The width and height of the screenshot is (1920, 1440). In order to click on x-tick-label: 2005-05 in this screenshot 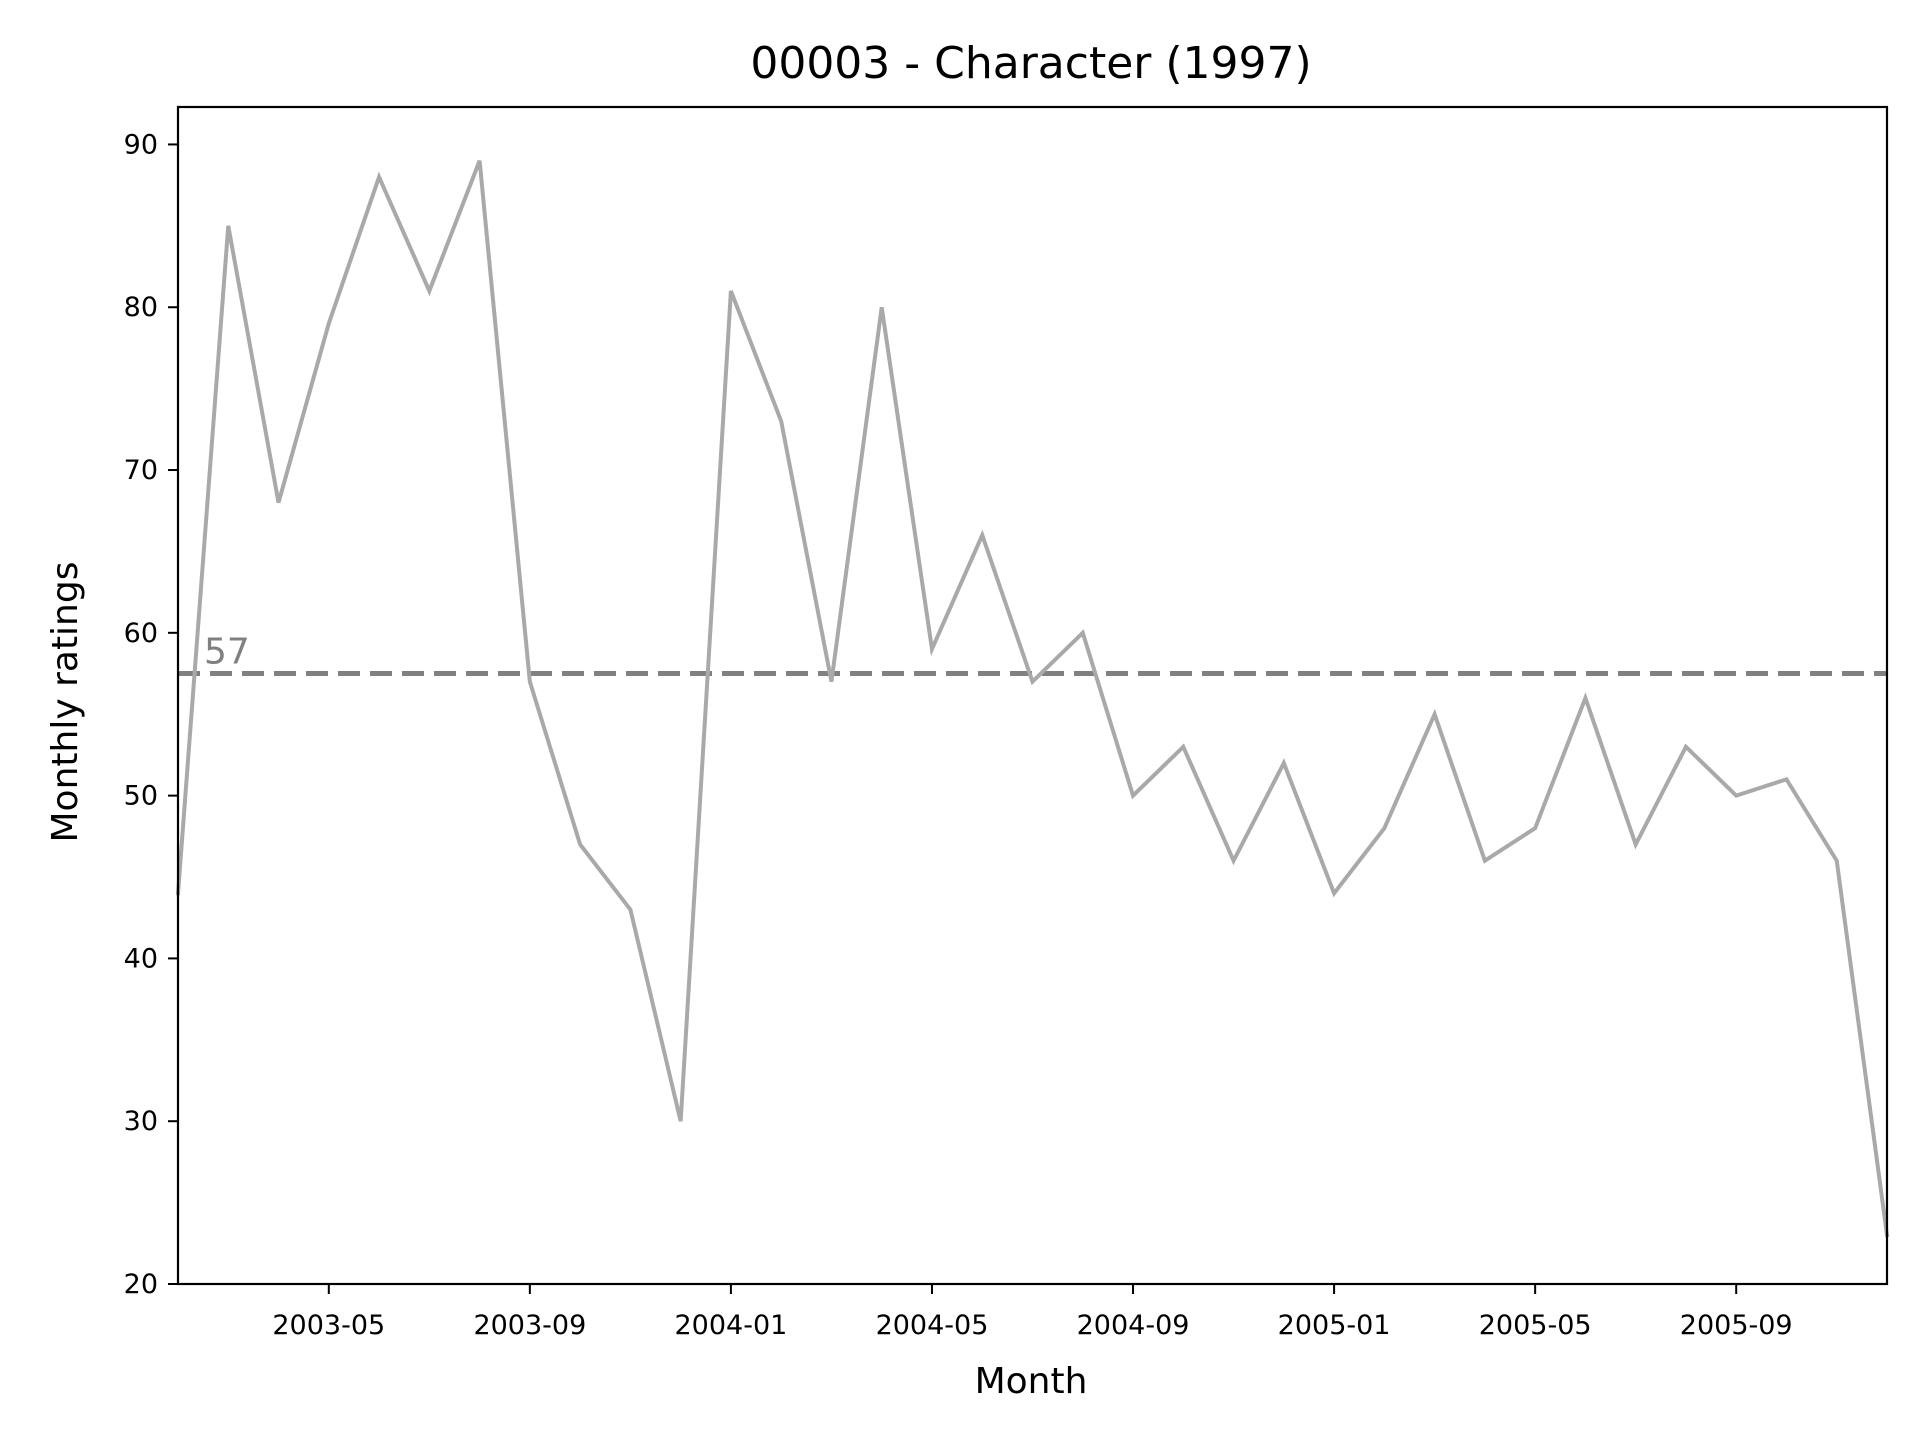, I will do `click(1535, 1325)`.